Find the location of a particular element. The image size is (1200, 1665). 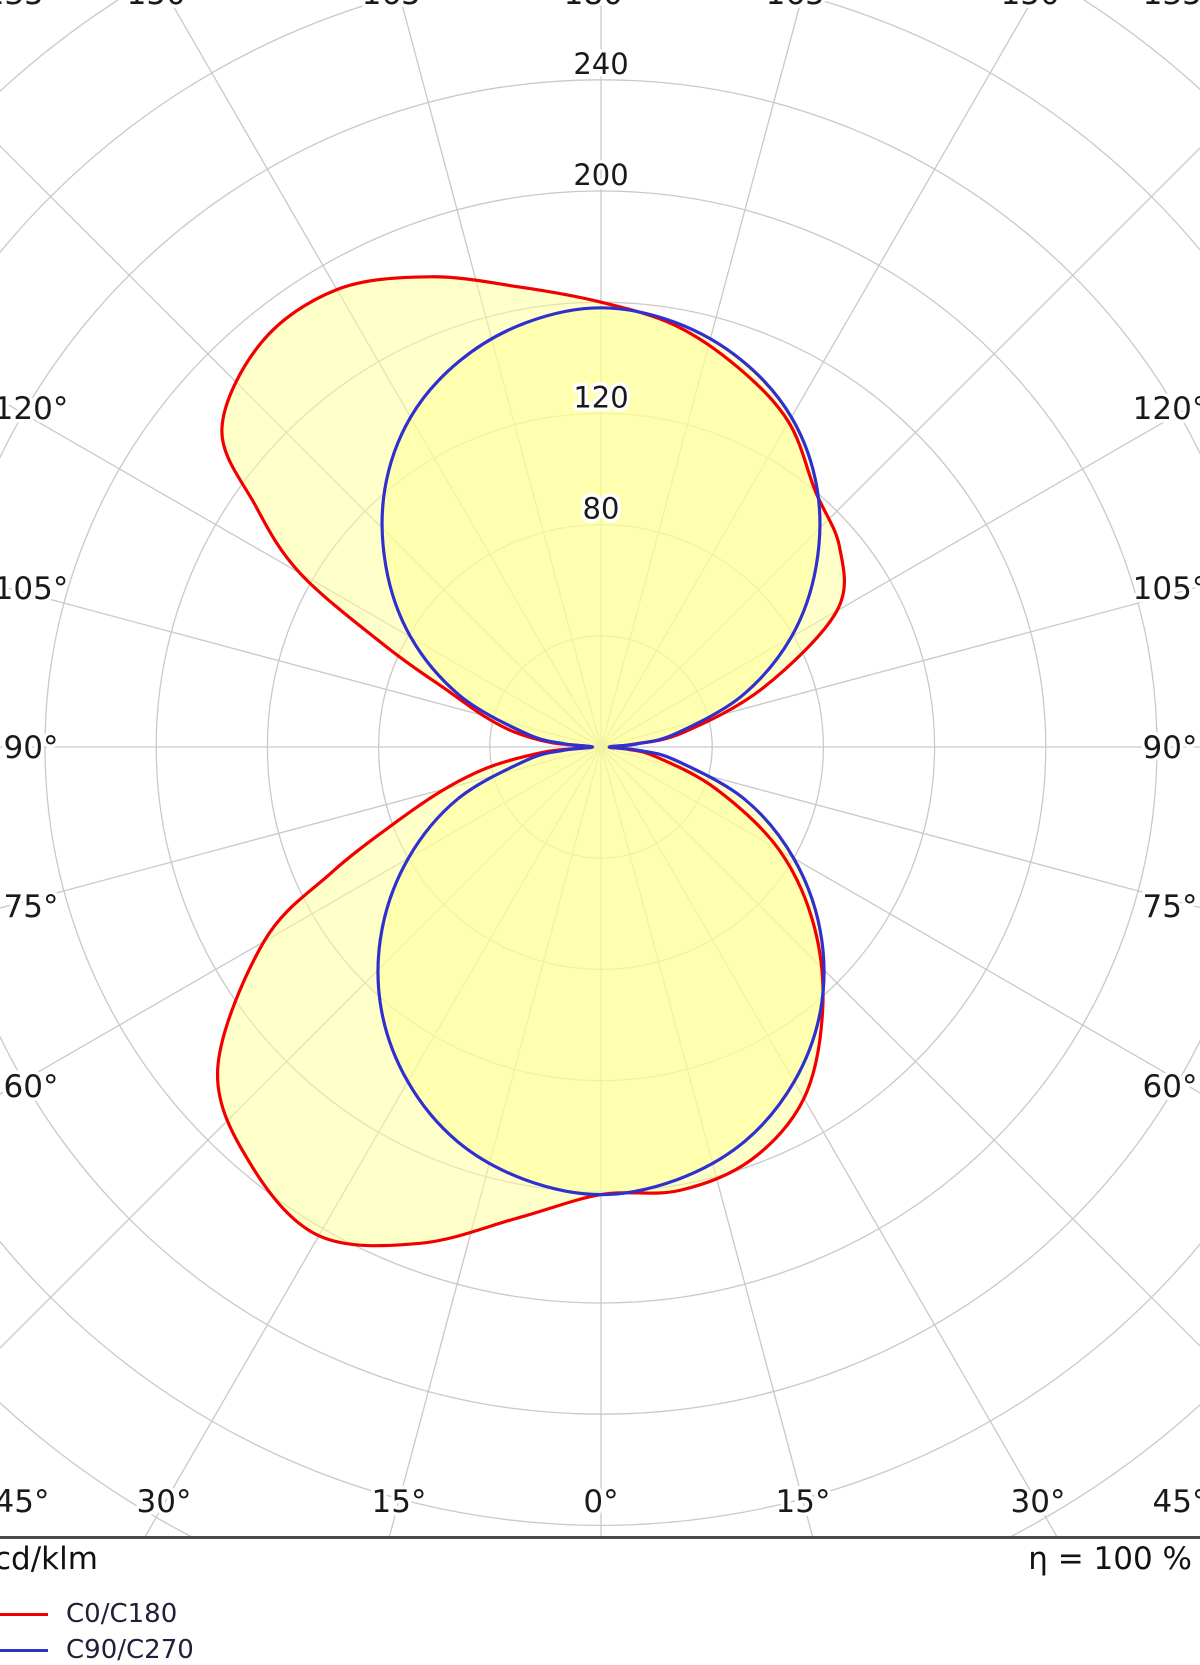

radial-tick-label: 120 is located at coordinates (600, 397).